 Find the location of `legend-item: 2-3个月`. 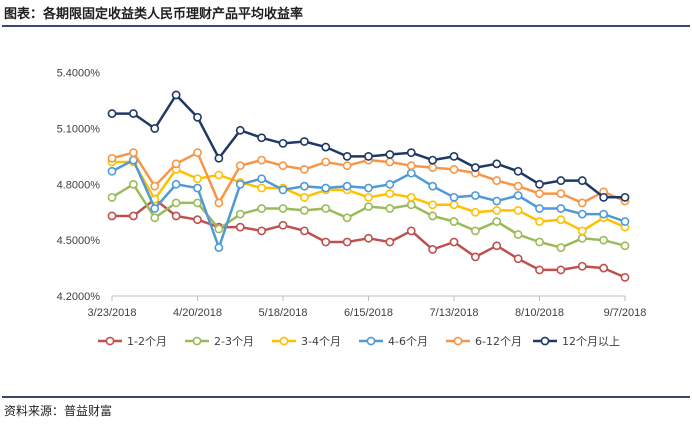

legend-item: 2-3个月 is located at coordinates (219, 341).